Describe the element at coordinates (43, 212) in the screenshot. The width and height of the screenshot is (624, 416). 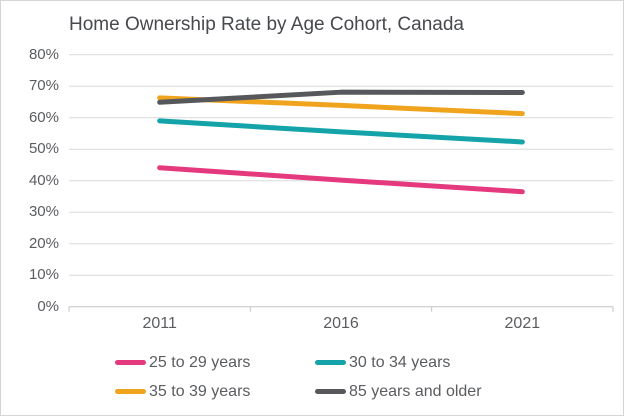
I see `y-tick-label: 30%` at that location.